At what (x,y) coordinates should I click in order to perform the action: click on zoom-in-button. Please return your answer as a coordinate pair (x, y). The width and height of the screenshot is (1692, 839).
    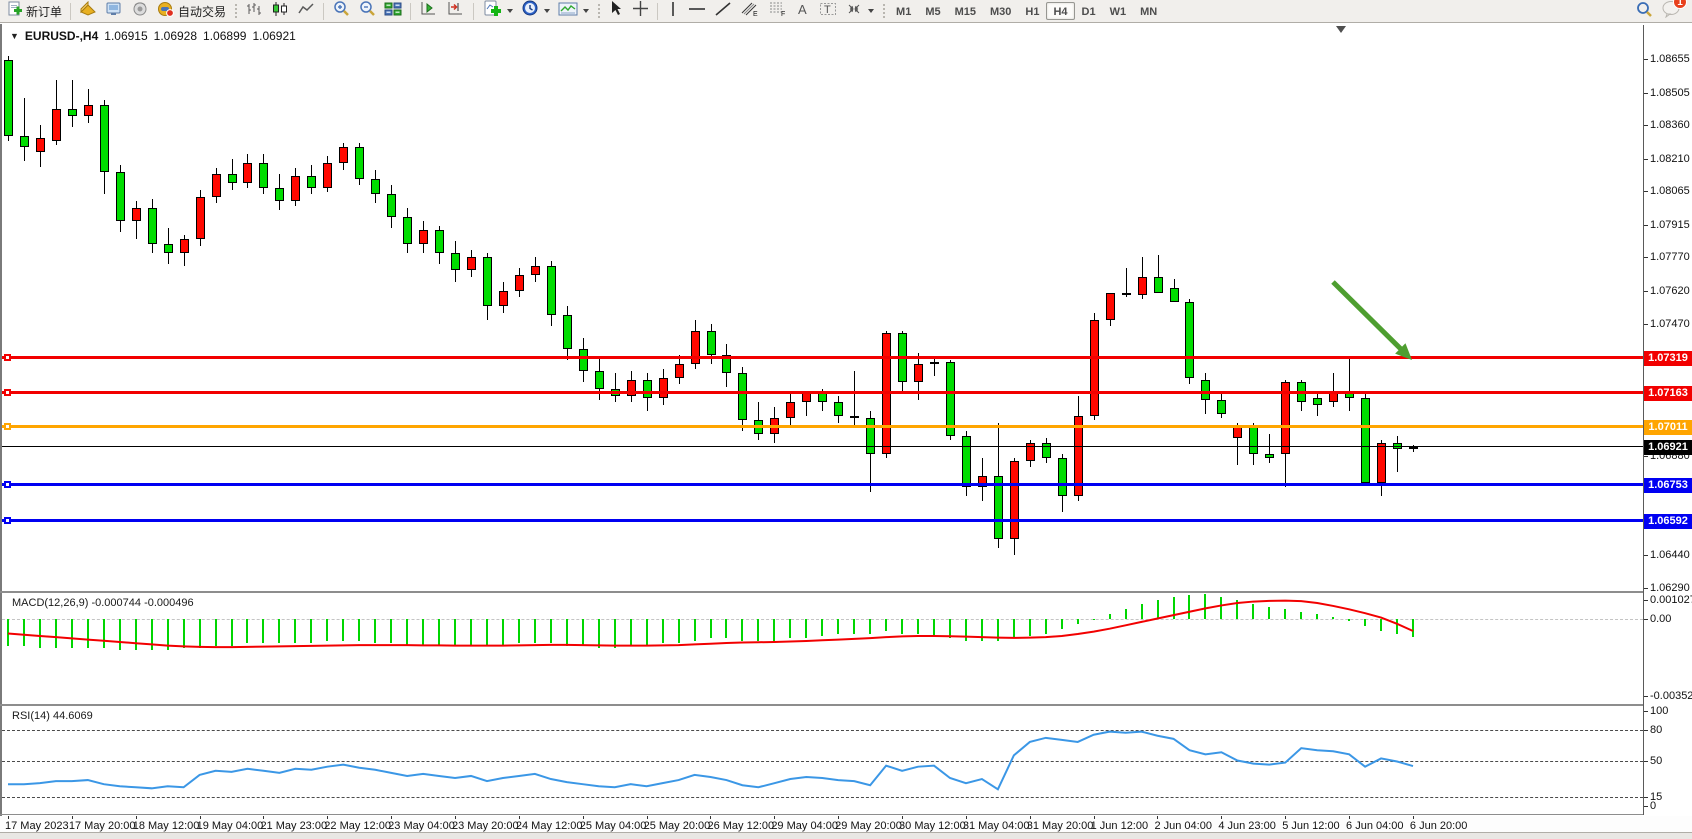
    Looking at the image, I should click on (341, 11).